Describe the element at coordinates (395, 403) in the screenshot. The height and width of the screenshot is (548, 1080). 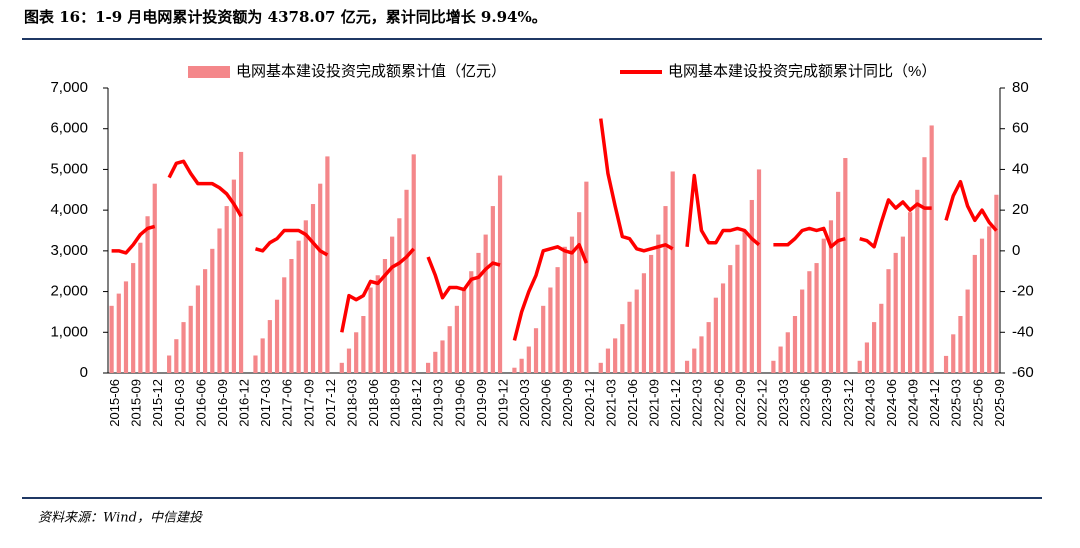
I see `x-tick-label: 2018-09` at that location.